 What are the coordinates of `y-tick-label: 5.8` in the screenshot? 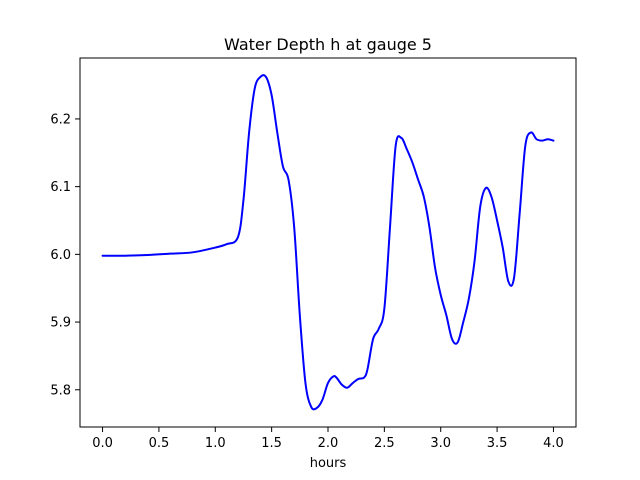 It's located at (60, 390).